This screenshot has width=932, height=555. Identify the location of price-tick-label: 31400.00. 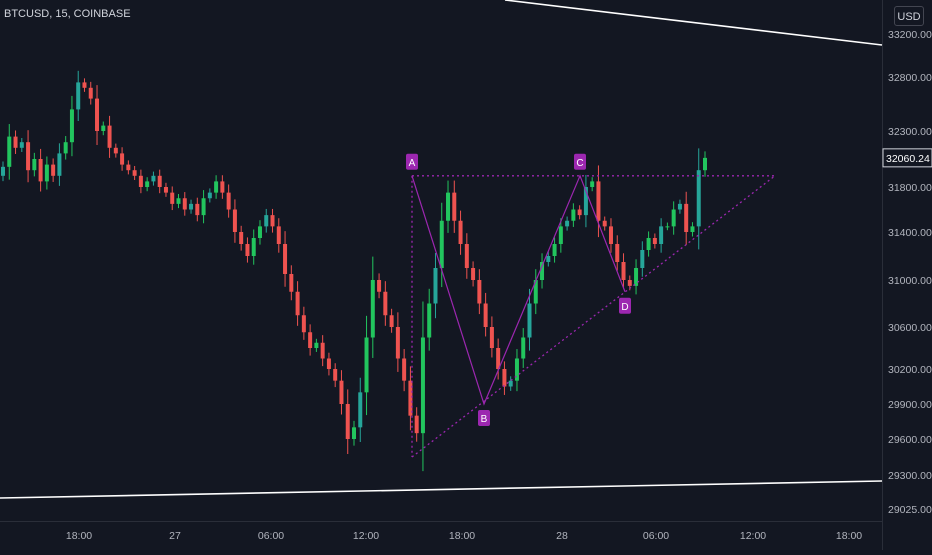
(910, 233).